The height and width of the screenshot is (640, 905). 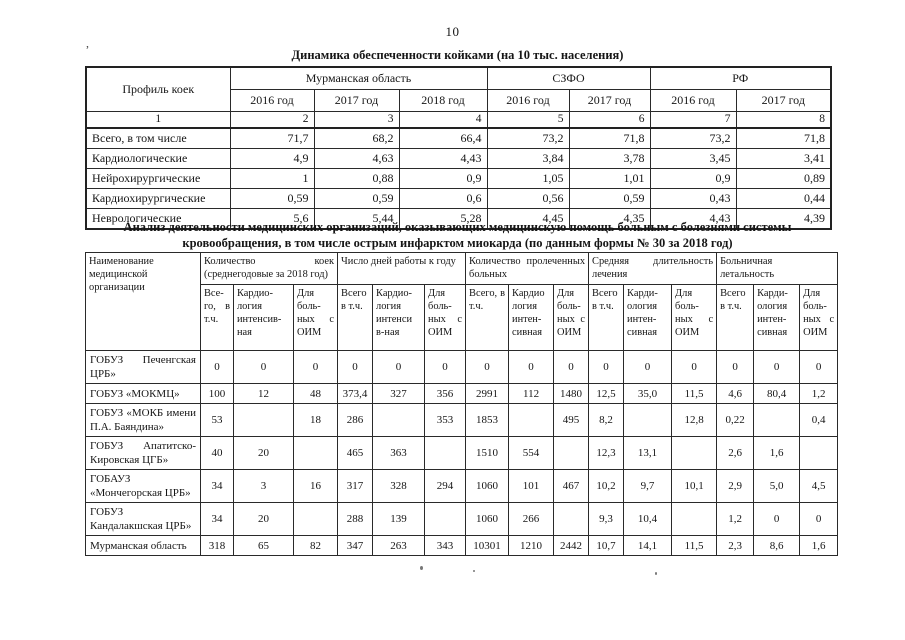 What do you see at coordinates (143, 486) in the screenshot?
I see `row-label: ГОБАУЗ «Мончегорская ЦРБ»` at bounding box center [143, 486].